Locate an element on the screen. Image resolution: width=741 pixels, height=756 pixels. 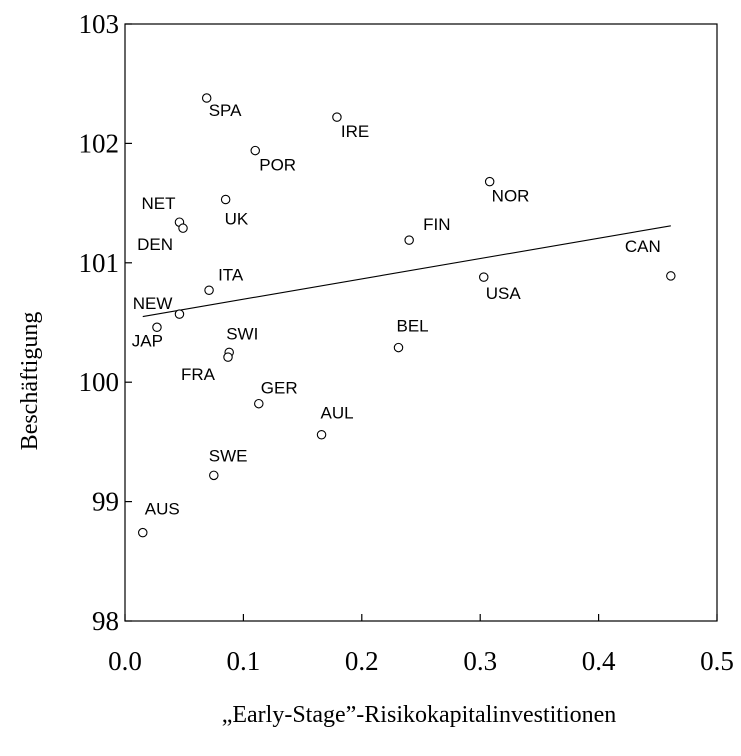
point-label-por: POR is located at coordinates (277, 165).